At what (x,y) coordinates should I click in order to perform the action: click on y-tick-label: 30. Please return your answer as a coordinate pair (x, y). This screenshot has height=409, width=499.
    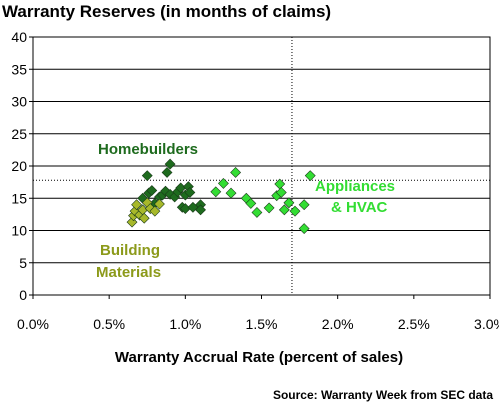
    Looking at the image, I should click on (19, 102).